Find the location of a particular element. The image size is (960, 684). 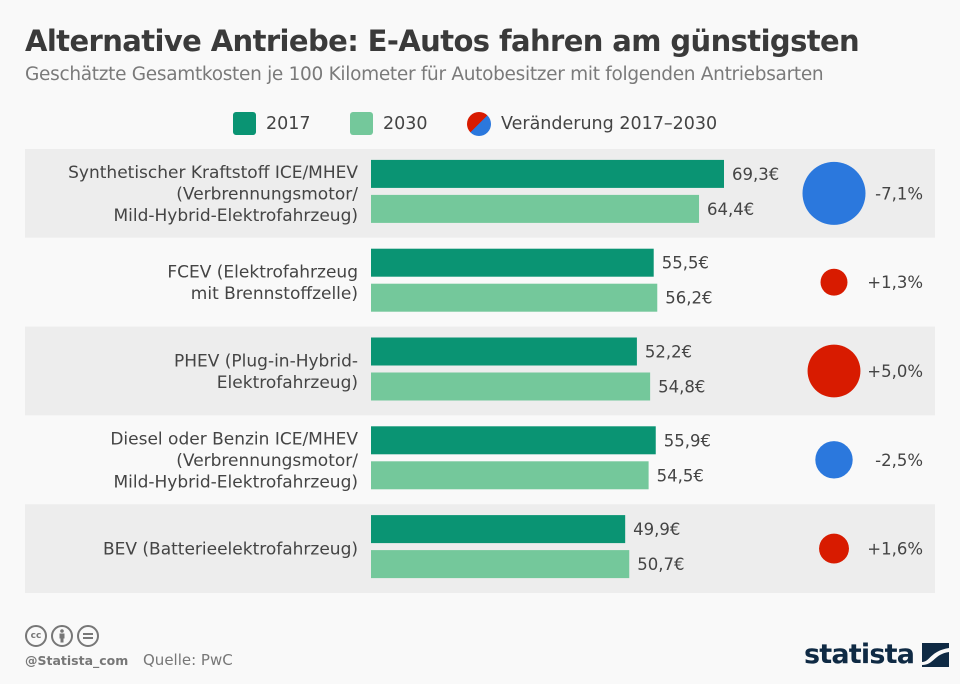

category-label: PHEV (Plug-in-Hybrid- is located at coordinates (266, 361).